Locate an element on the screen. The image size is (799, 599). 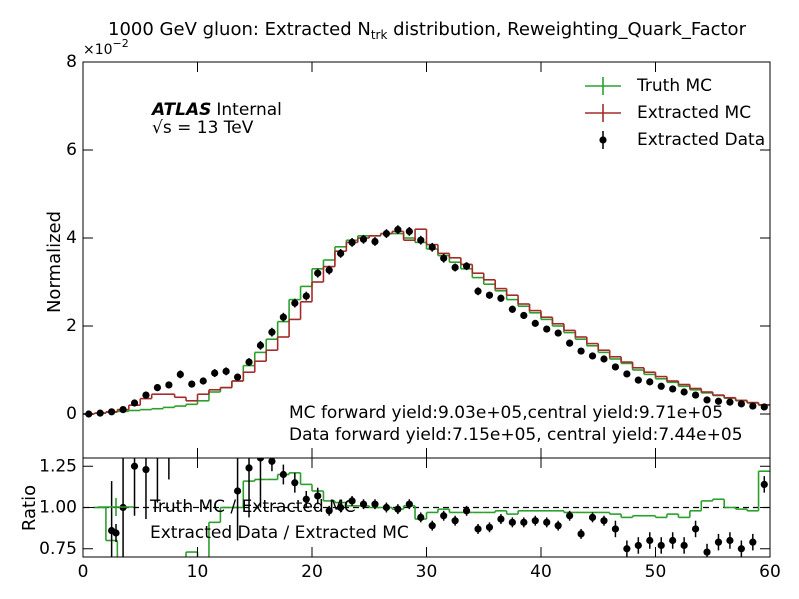
legend-label: Extracted Data / Extracted MC is located at coordinates (279, 533).